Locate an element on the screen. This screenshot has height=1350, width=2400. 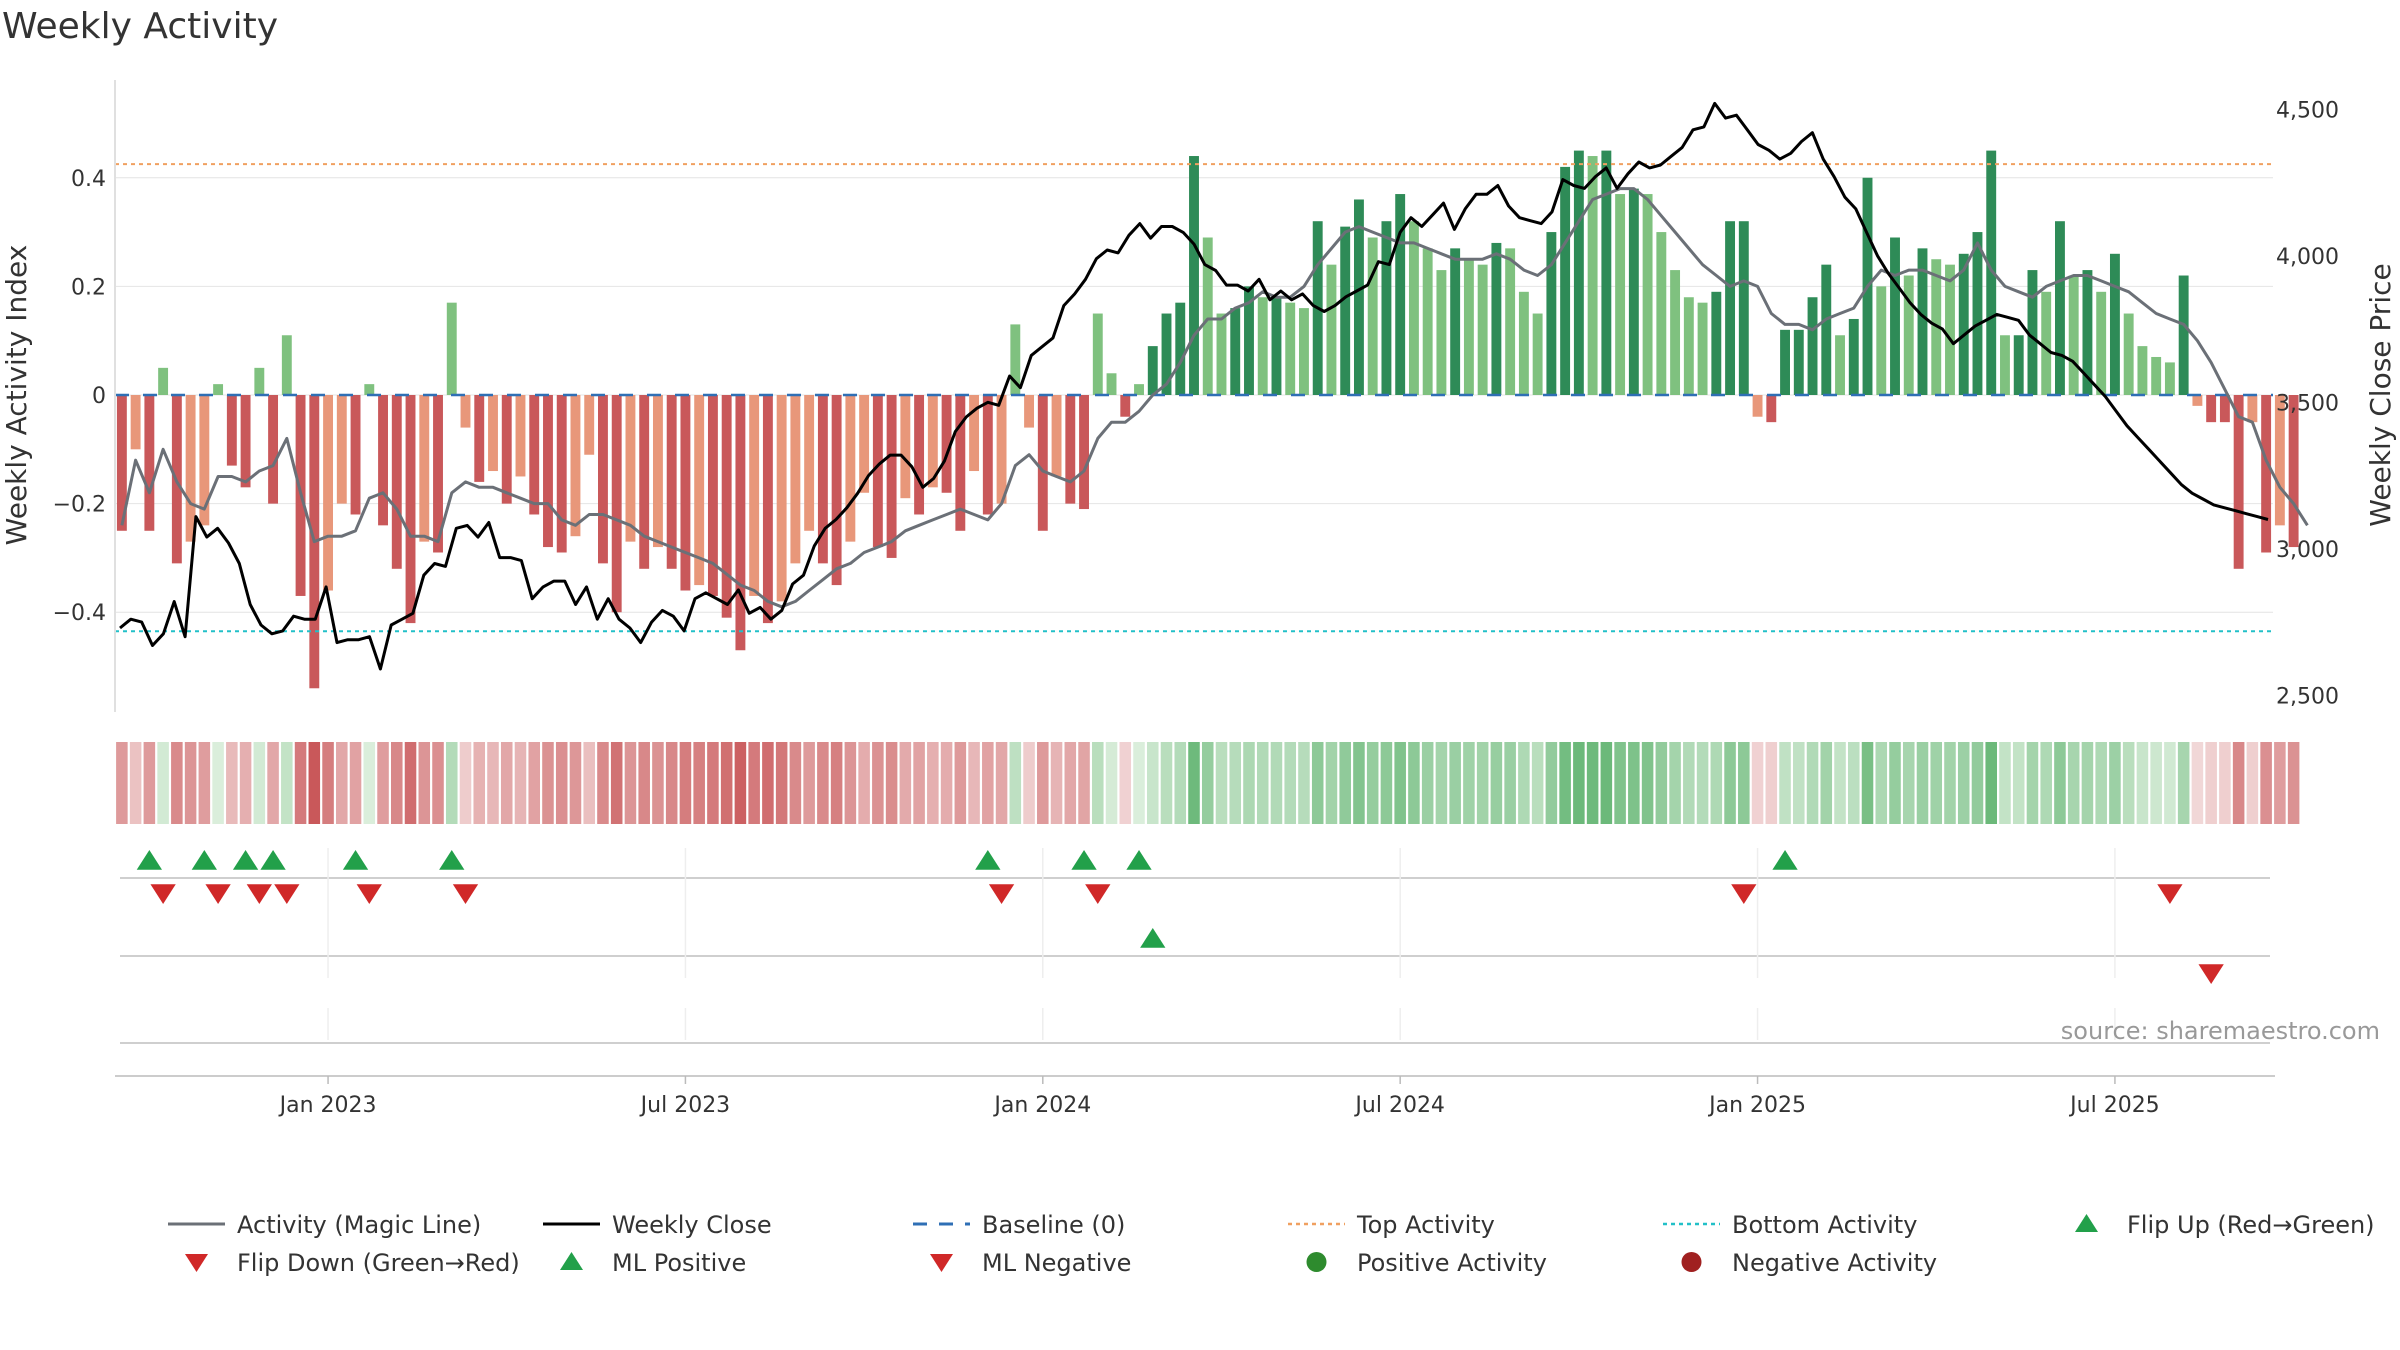
y-left-tick-label: −0.2 is located at coordinates (79, 505).